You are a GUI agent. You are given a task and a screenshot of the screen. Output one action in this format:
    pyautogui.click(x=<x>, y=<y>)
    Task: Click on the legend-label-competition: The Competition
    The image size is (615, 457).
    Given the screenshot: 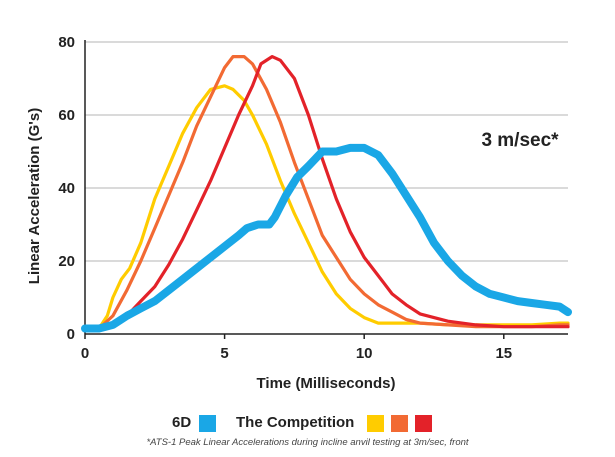 What is the action you would take?
    pyautogui.click(x=295, y=422)
    